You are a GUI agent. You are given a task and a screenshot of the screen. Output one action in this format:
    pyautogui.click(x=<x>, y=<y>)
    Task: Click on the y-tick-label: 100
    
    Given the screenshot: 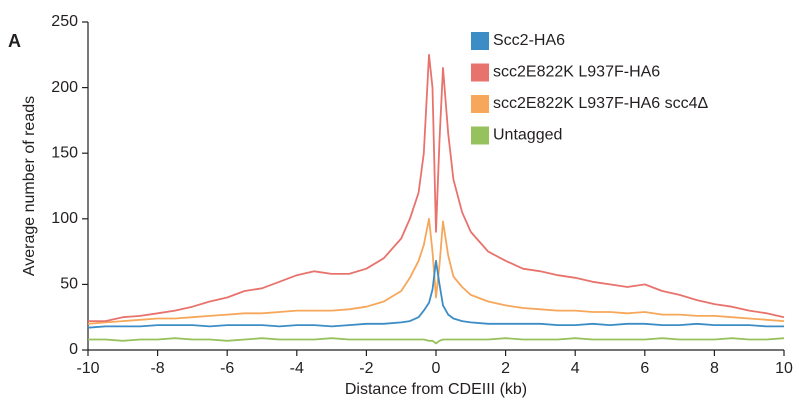 What is the action you would take?
    pyautogui.click(x=64, y=218)
    